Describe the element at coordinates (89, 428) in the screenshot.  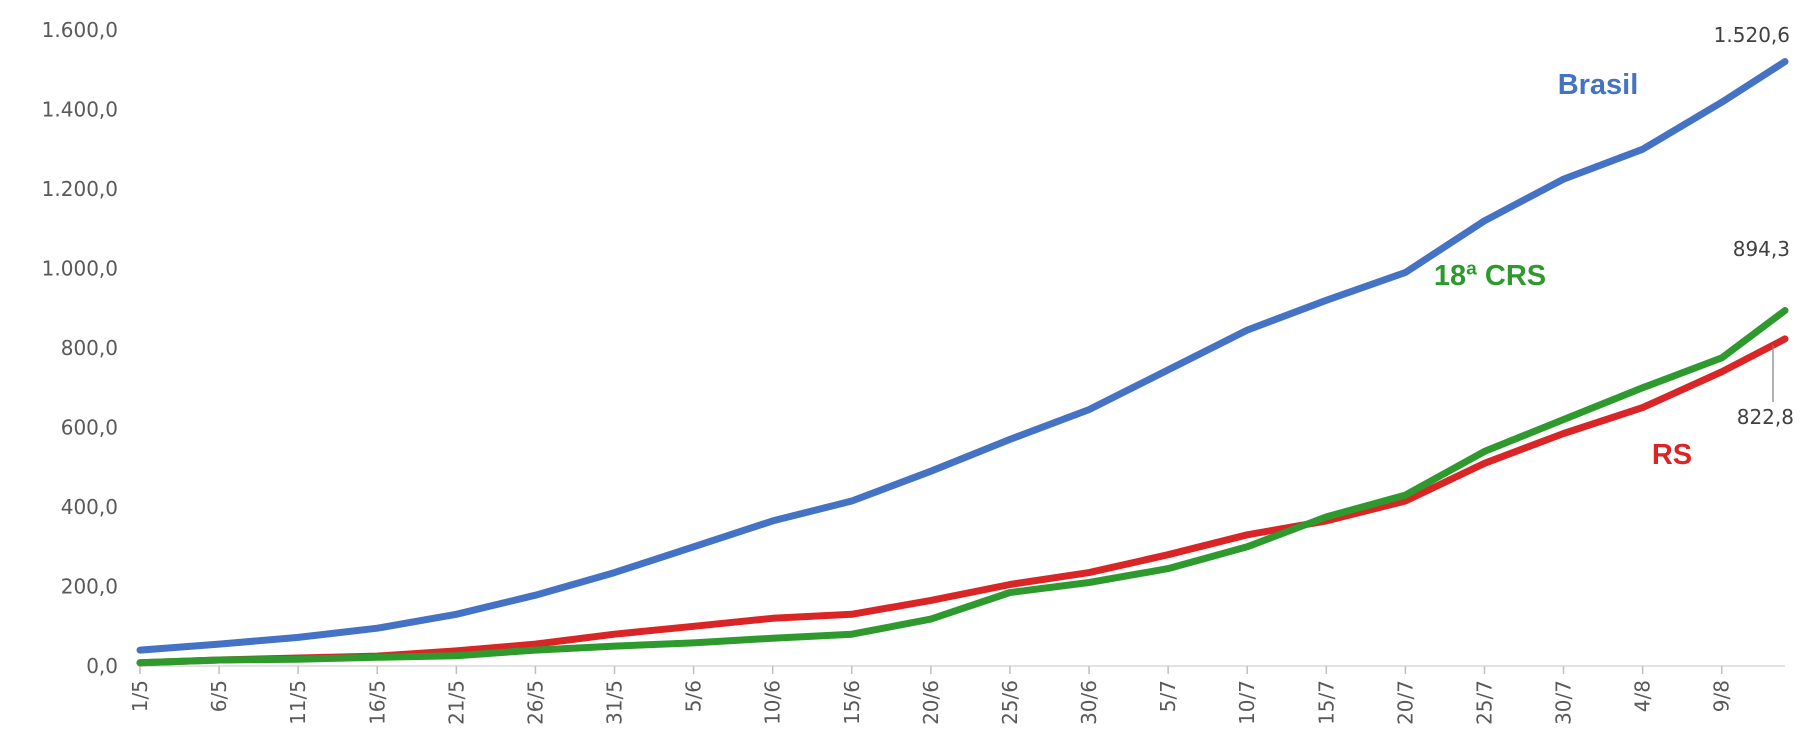
I see `y-tick-label: 600,0` at that location.